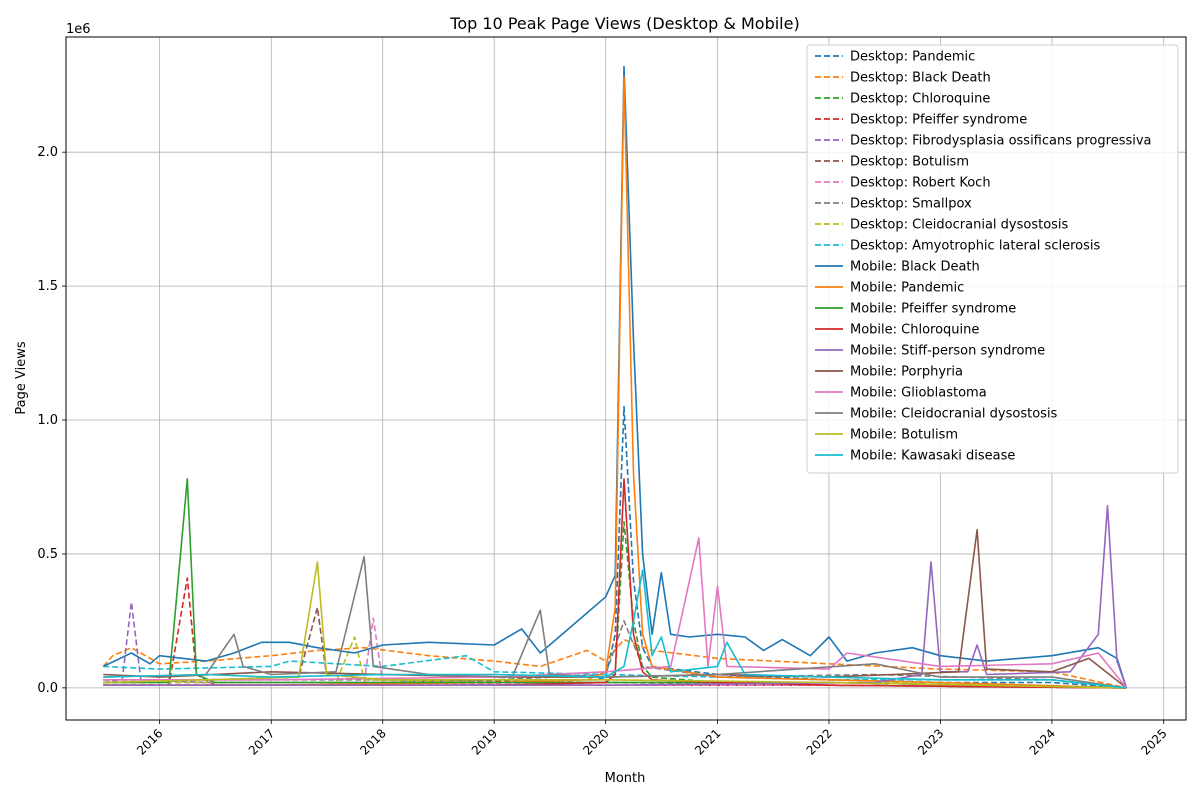 This screenshot has height=804, width=1200. What do you see at coordinates (930, 741) in the screenshot?
I see `x-tick-label: 2023` at bounding box center [930, 741].